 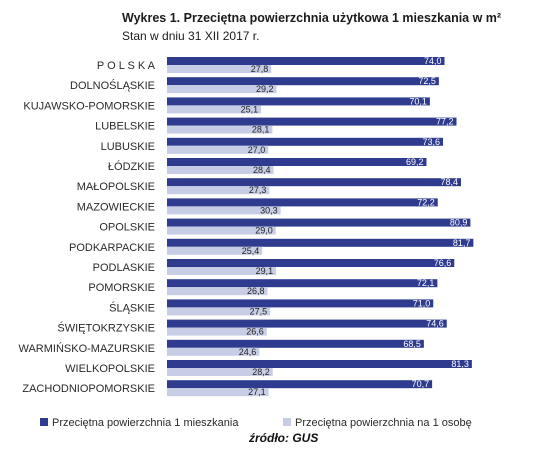 What do you see at coordinates (435, 324) in the screenshot?
I see `data-label: 74,6` at bounding box center [435, 324].